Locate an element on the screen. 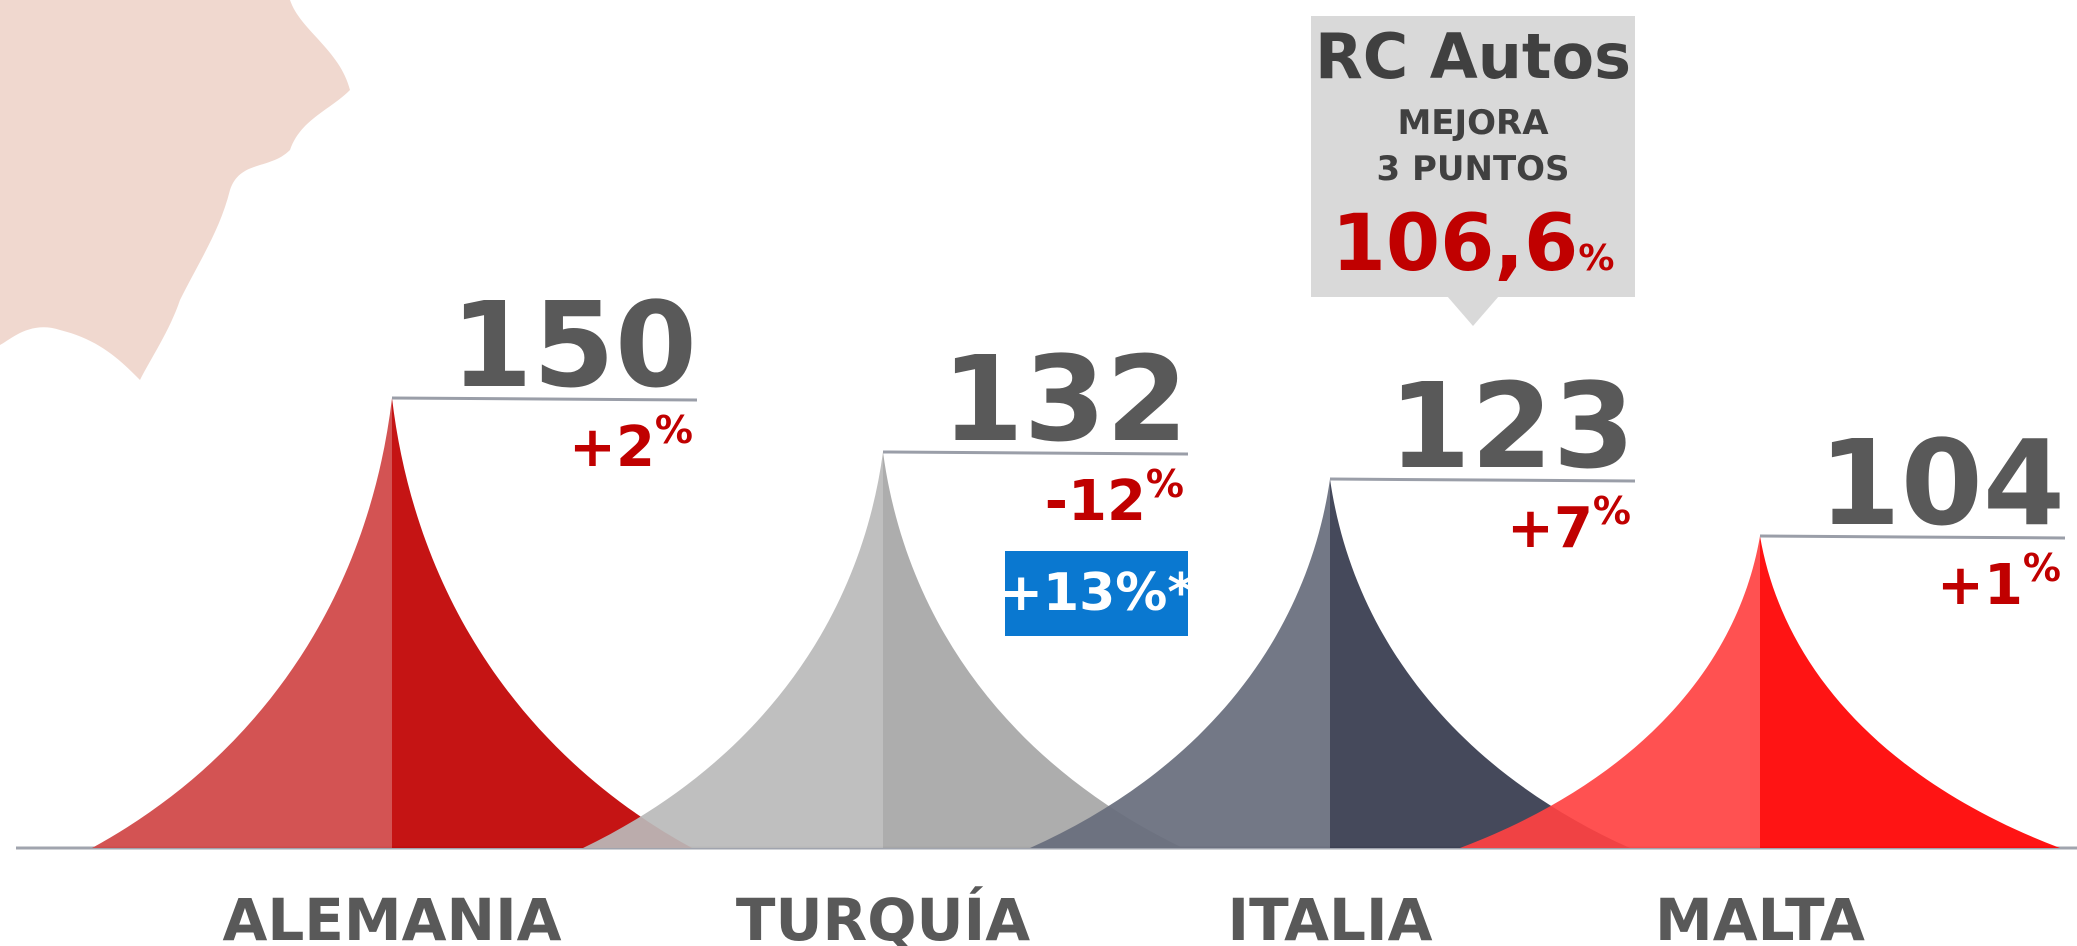 The width and height of the screenshot is (2077, 946). badge is located at coordinates (1096, 593).